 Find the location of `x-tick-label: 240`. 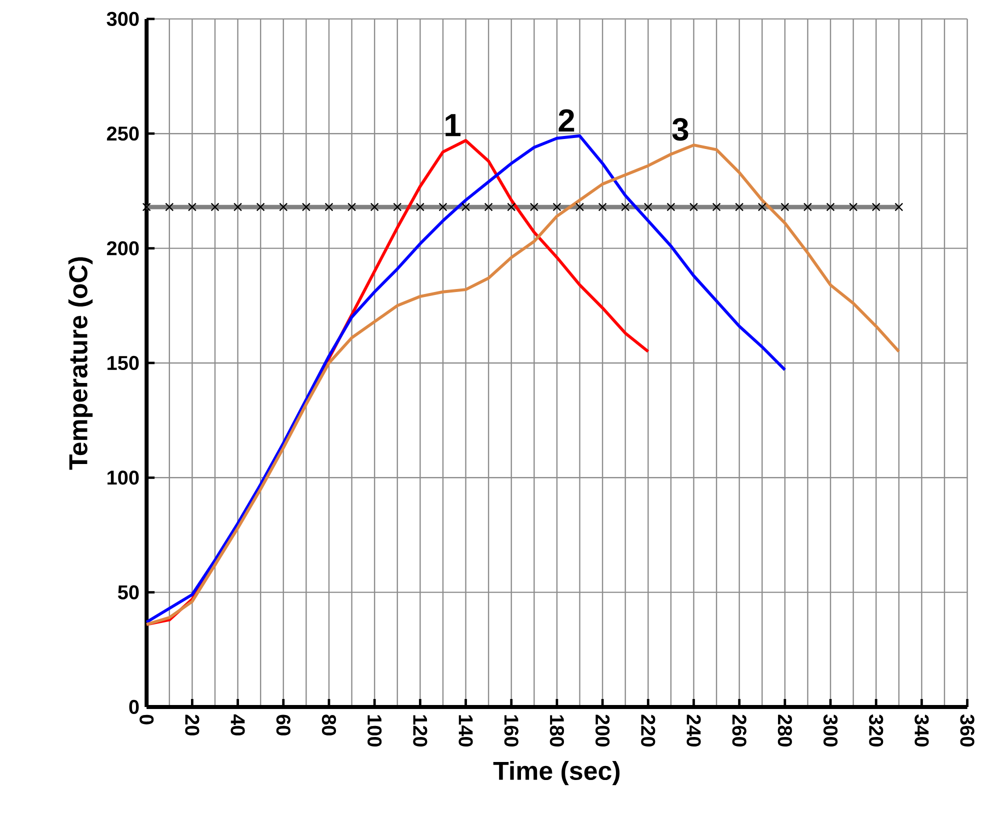

x-tick-label: 240 is located at coordinates (693, 730).